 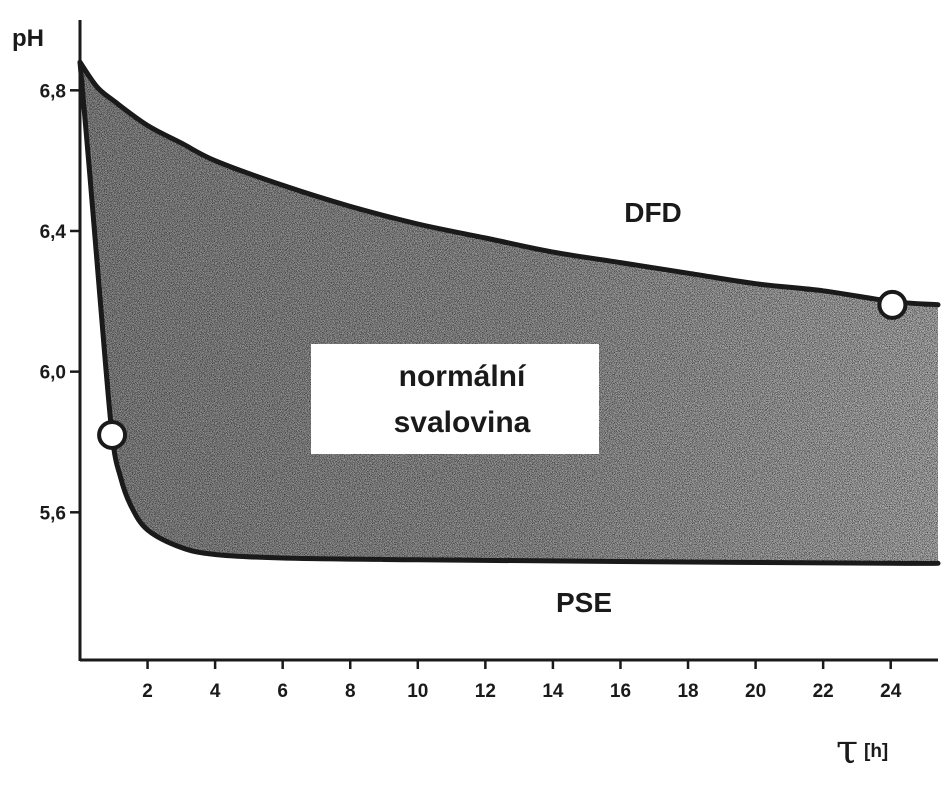 What do you see at coordinates (485, 691) in the screenshot?
I see `x-tick-label: 12` at bounding box center [485, 691].